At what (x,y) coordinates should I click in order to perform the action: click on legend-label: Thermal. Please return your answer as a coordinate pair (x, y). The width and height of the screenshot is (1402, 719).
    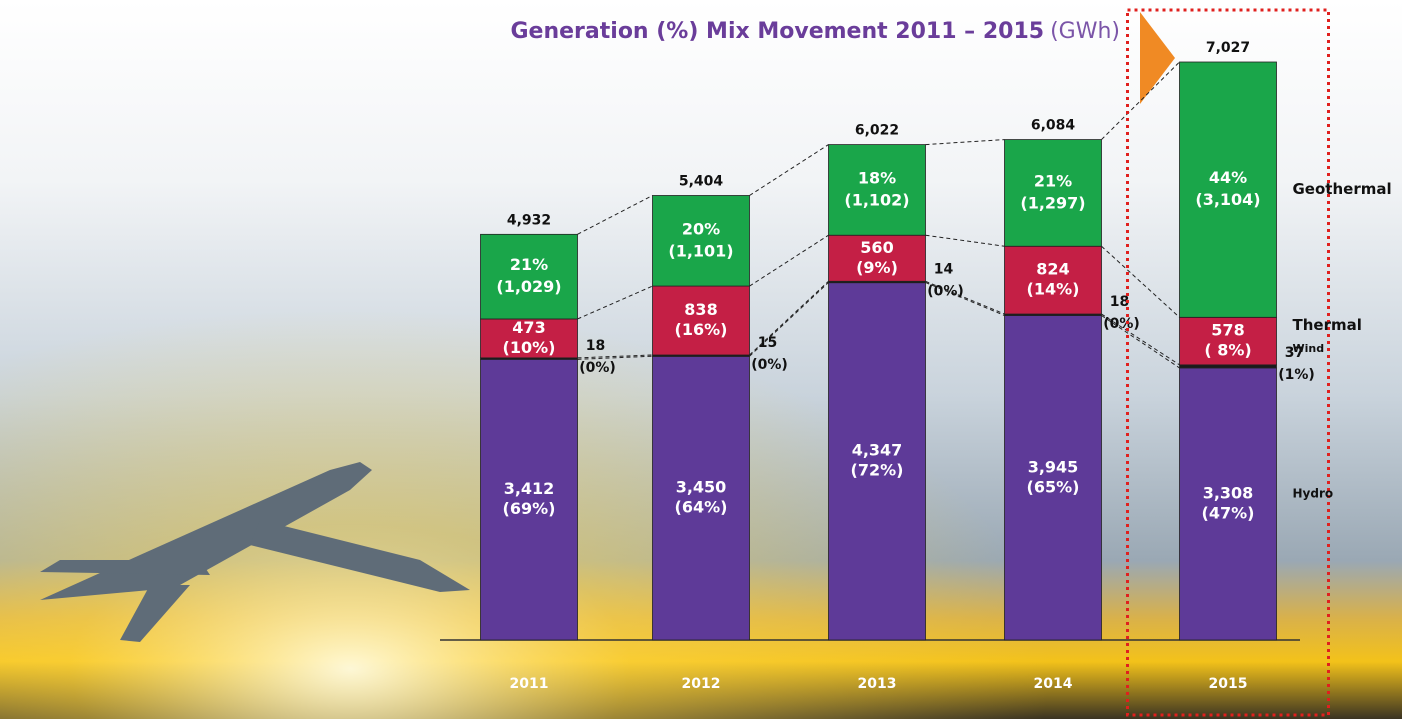
    Looking at the image, I should click on (1327, 325).